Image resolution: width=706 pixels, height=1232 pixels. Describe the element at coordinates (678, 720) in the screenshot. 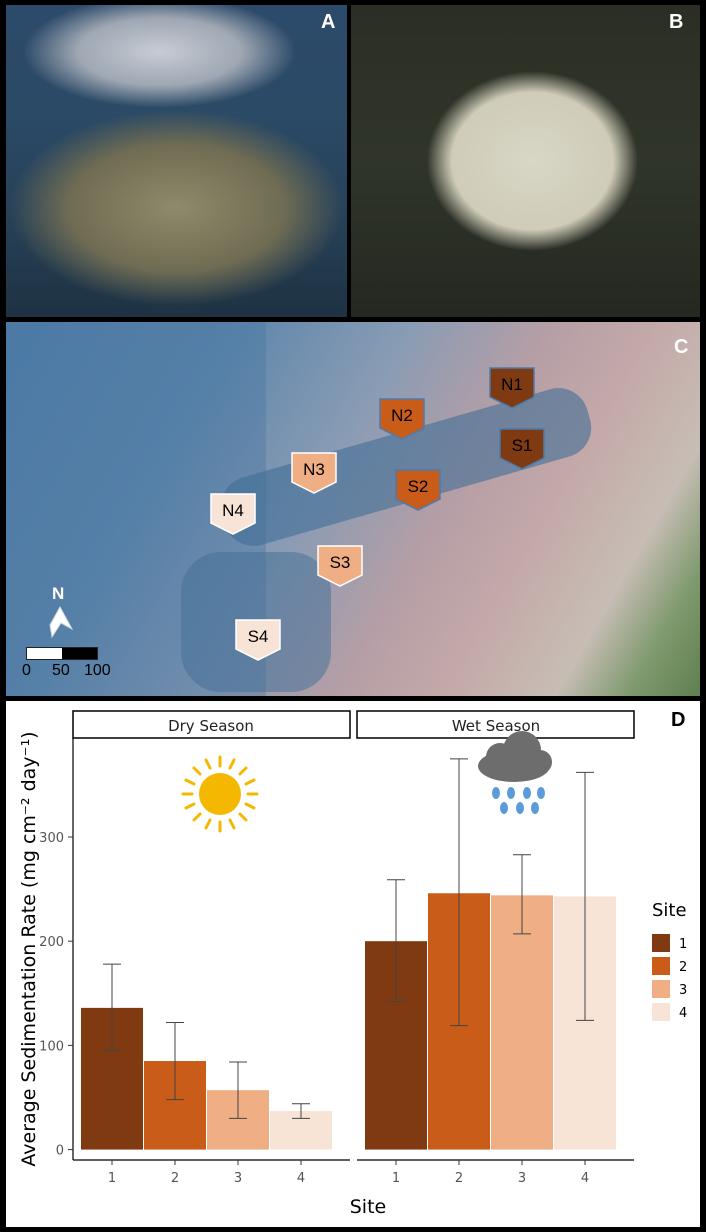

I see `panel-label-d: D` at that location.